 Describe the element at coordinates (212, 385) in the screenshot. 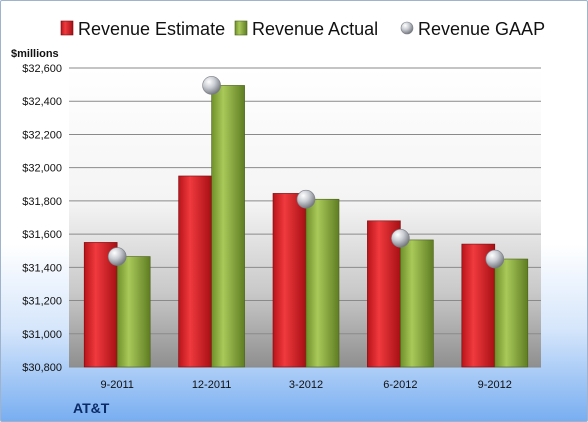

I see `x-tick-label: 12-2011` at that location.